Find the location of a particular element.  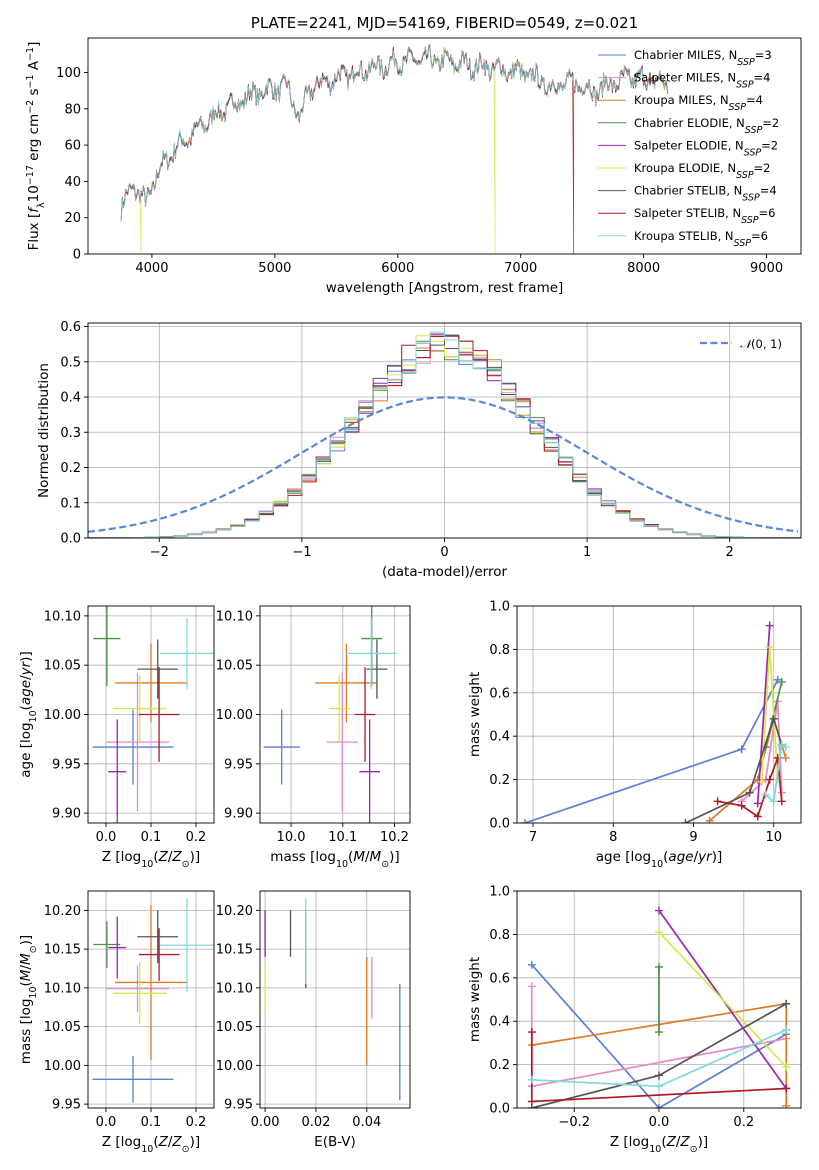

label-part: f is located at coordinates (34, 209).